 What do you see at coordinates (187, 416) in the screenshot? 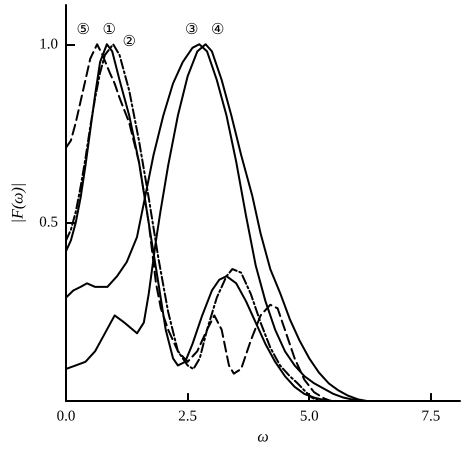
I see `x-tick-label: 2.5` at bounding box center [187, 416].